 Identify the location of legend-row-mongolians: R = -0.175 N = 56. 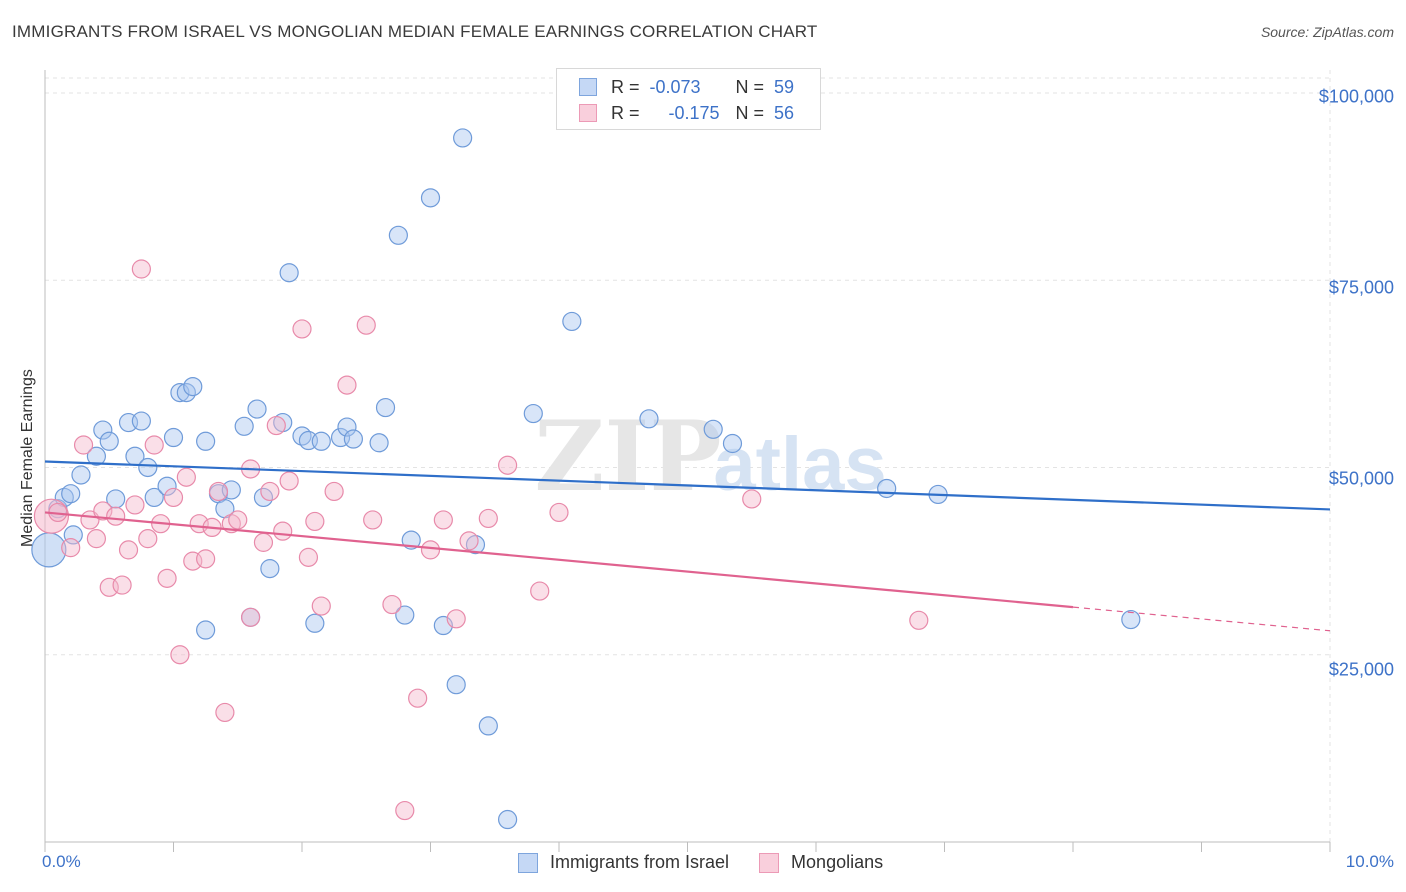
(686, 113).